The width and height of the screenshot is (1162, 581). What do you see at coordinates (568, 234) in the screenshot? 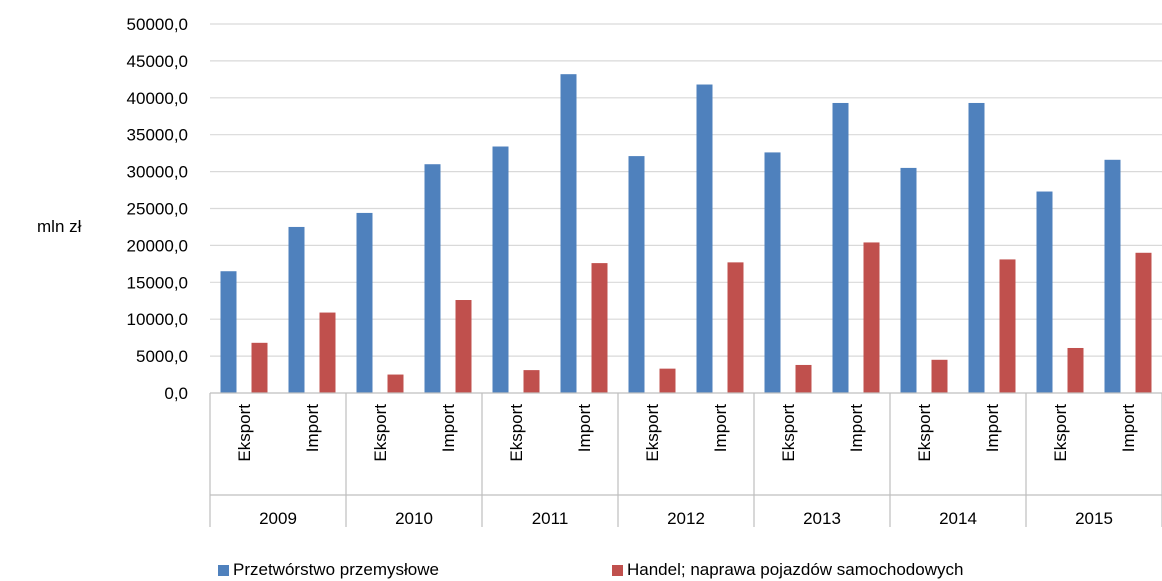
I see `bar-series-1-2011-import` at bounding box center [568, 234].